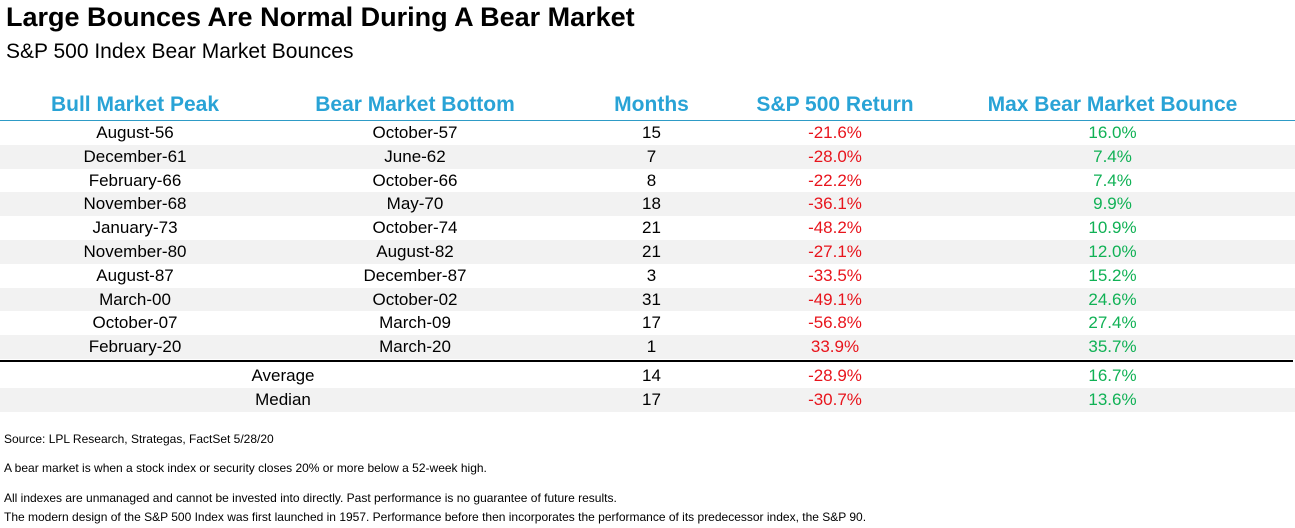 The height and width of the screenshot is (528, 1295). Describe the element at coordinates (1112, 251) in the screenshot. I see `cell-bounce: 12.0%` at that location.